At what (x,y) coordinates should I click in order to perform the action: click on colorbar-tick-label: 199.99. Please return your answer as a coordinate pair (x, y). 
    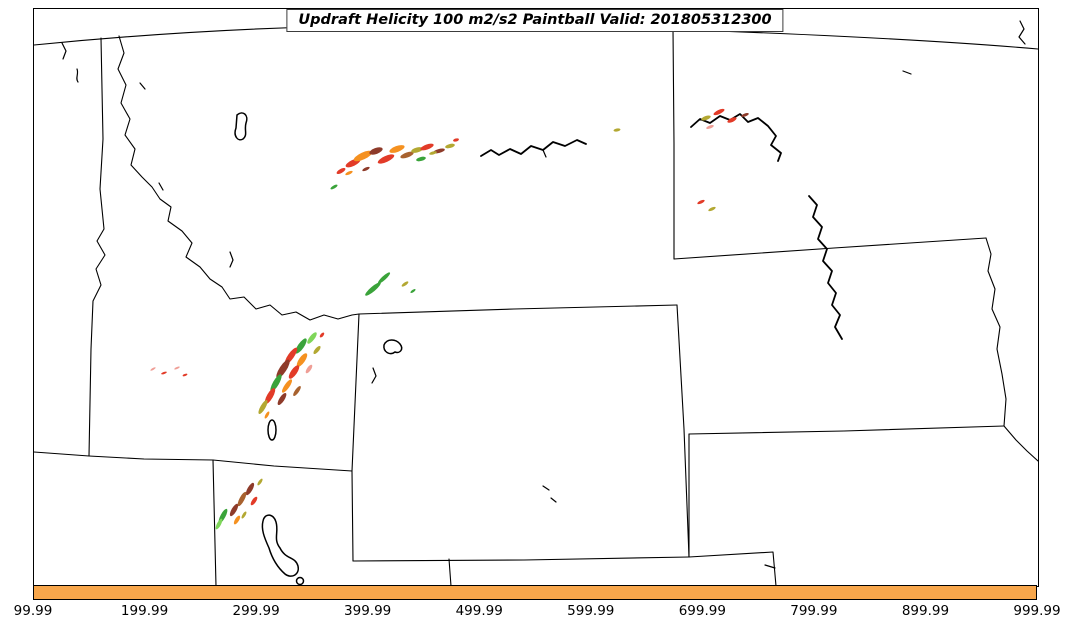
    Looking at the image, I should click on (144, 611).